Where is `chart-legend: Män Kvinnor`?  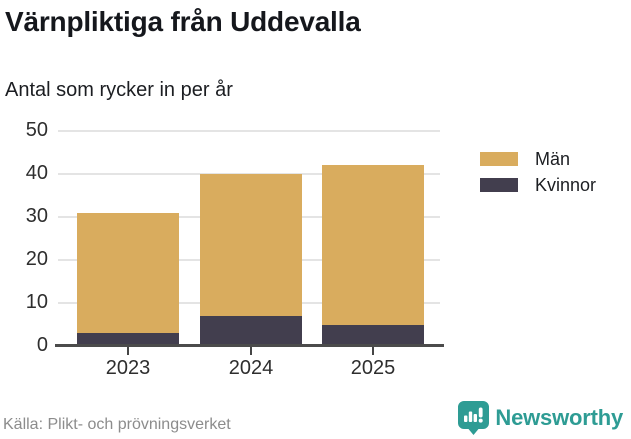 chart-legend: Män Kvinnor is located at coordinates (538, 175).